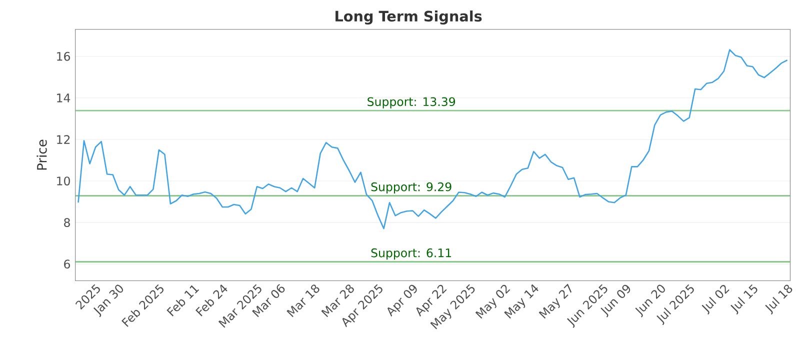 Image resolution: width=800 pixels, height=343 pixels. What do you see at coordinates (63, 98) in the screenshot?
I see `y-tick-label: 14` at bounding box center [63, 98].